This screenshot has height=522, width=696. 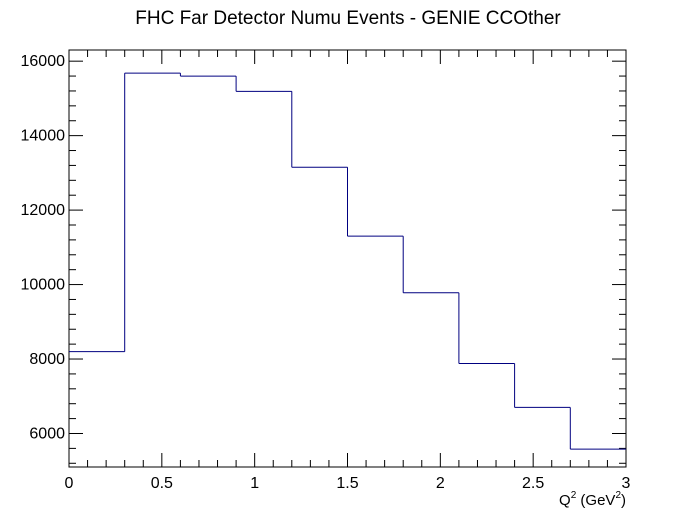 I want to click on x-axis-label-sup1: 2, so click(x=574, y=495).